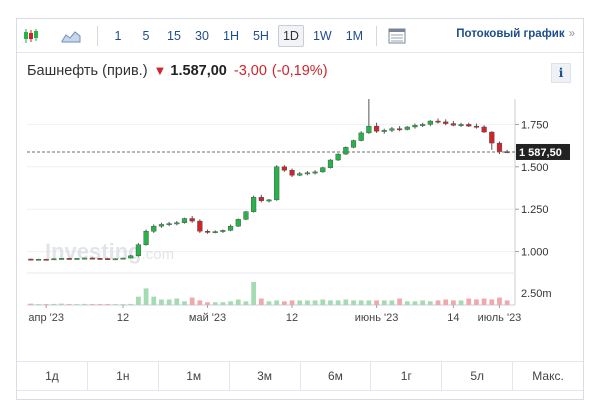  What do you see at coordinates (198, 71) in the screenshot?
I see `last-price: 1.587,00` at bounding box center [198, 71].